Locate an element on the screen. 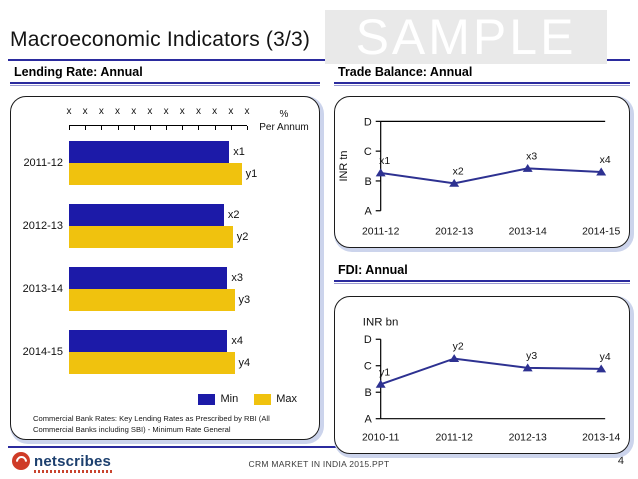  data-point-label: y2 is located at coordinates (458, 347).